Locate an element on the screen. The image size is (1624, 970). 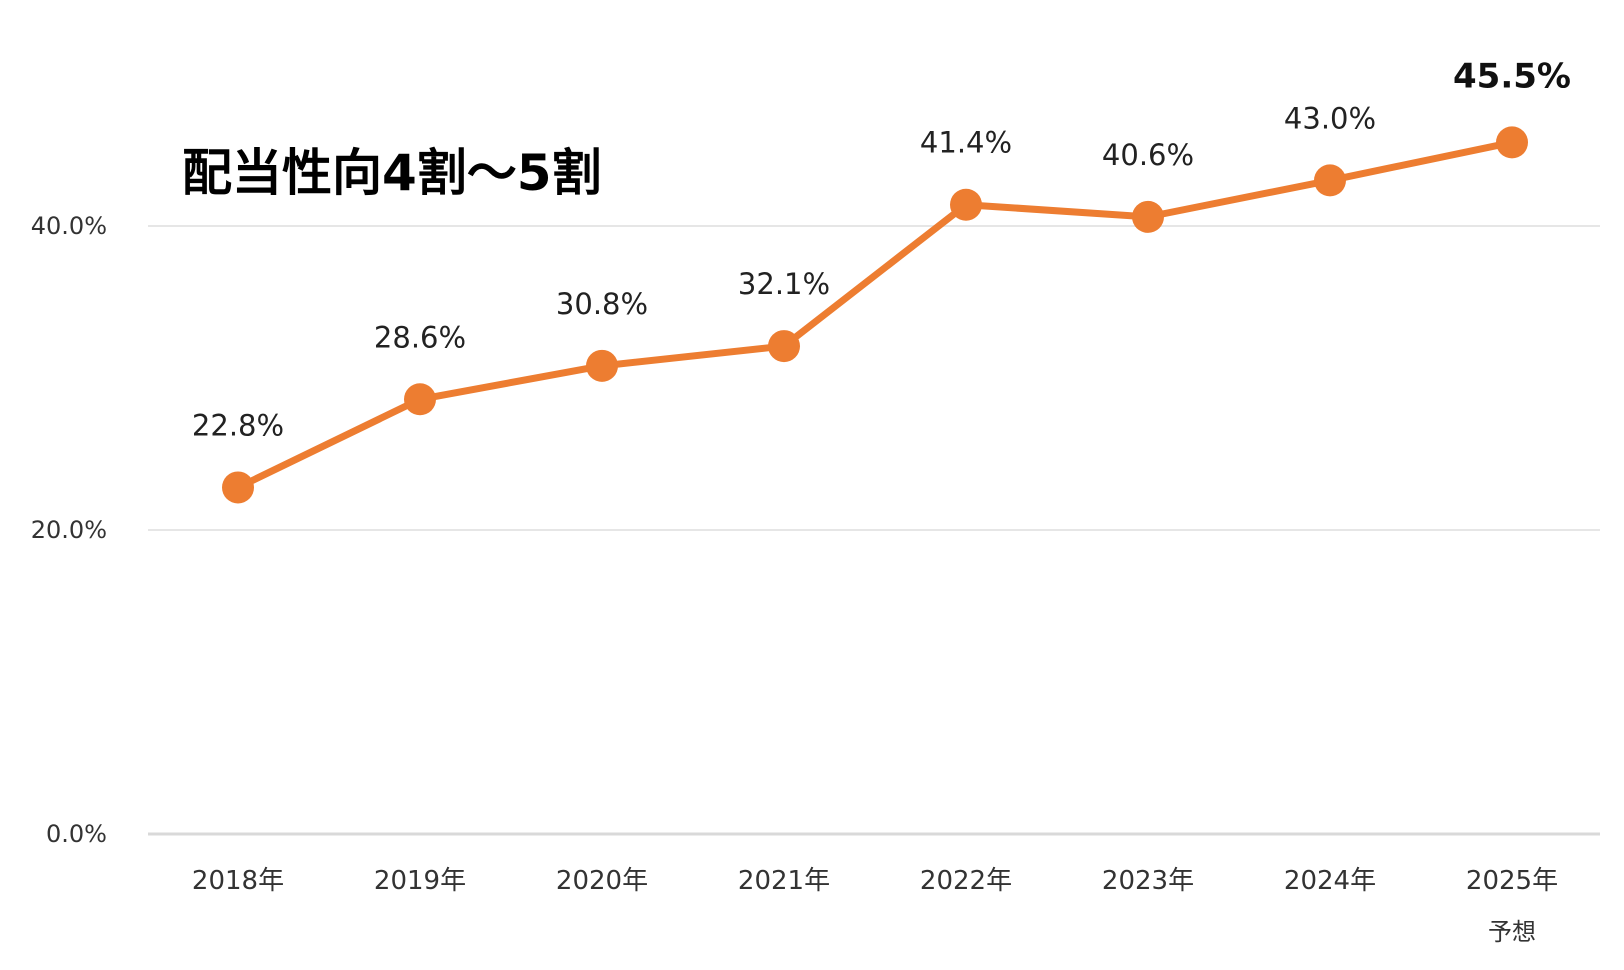
data-label: 28.6% is located at coordinates (420, 337).